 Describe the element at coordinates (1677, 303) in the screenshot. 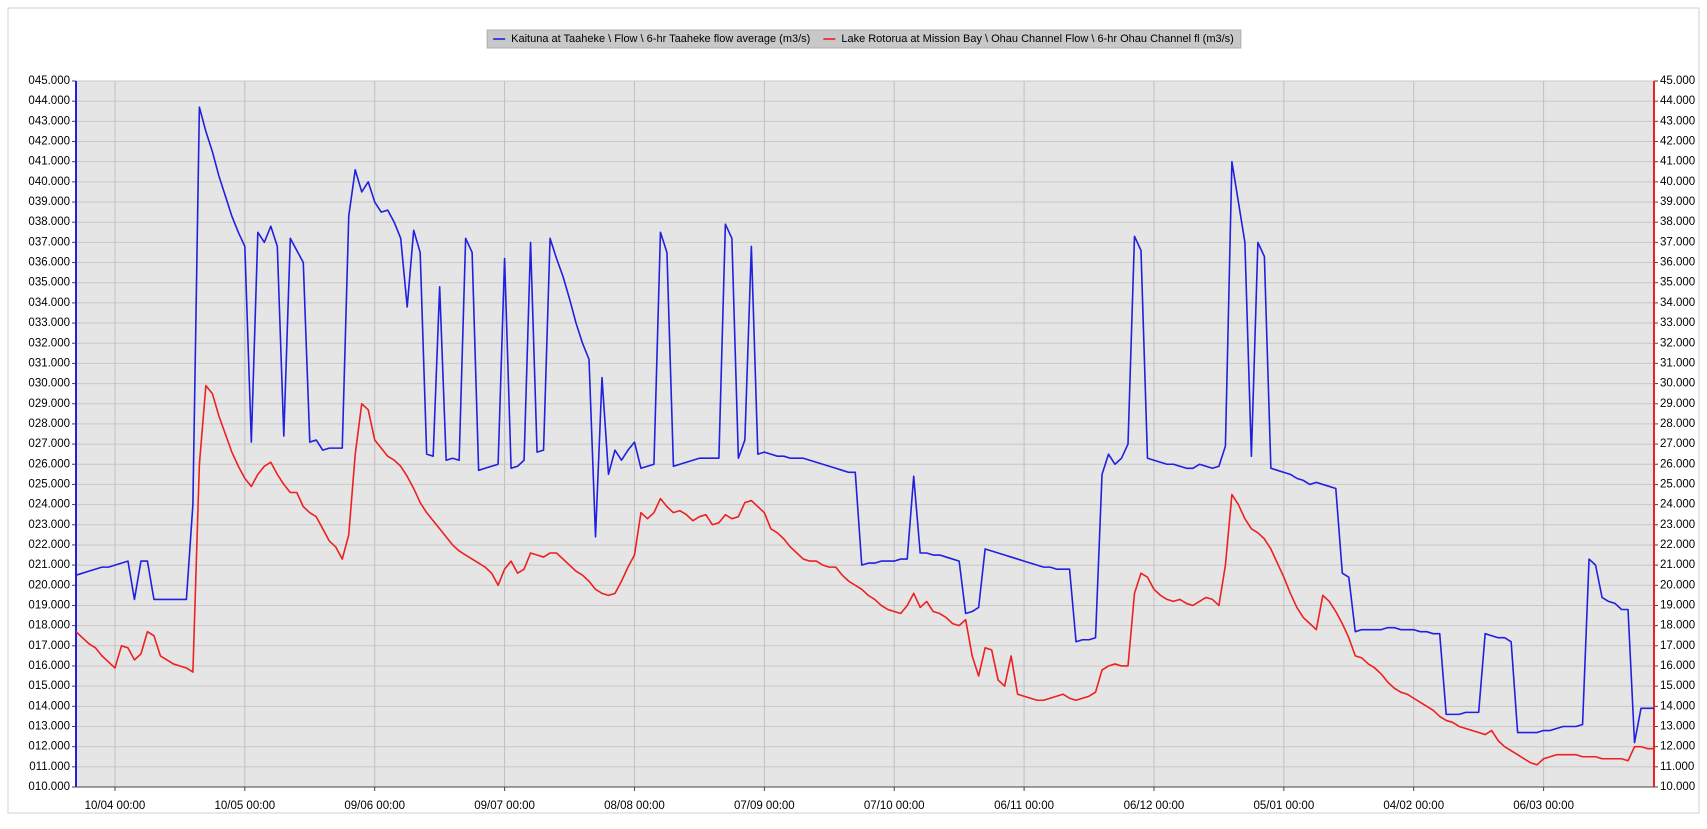

I see `y2-tick-label: 34.000` at that location.